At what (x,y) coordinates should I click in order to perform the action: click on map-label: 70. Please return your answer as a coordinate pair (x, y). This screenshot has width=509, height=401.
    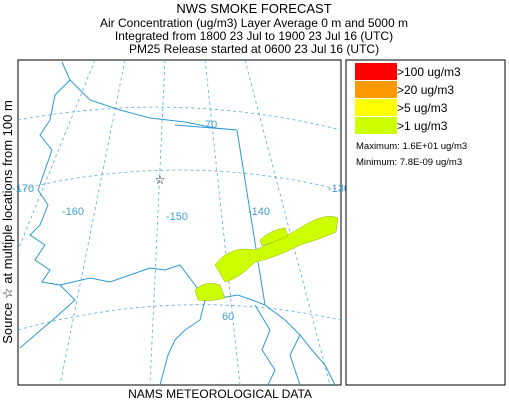
    Looking at the image, I should click on (211, 125).